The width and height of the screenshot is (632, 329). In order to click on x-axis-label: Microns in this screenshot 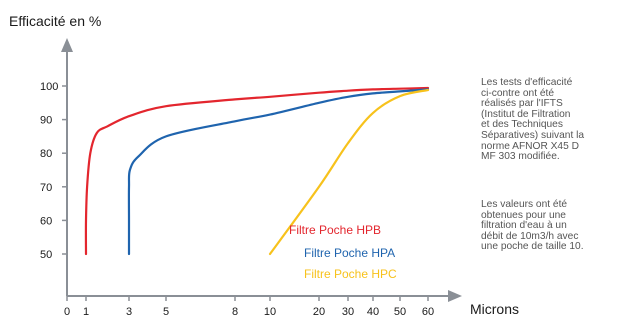, I will do `click(494, 309)`.